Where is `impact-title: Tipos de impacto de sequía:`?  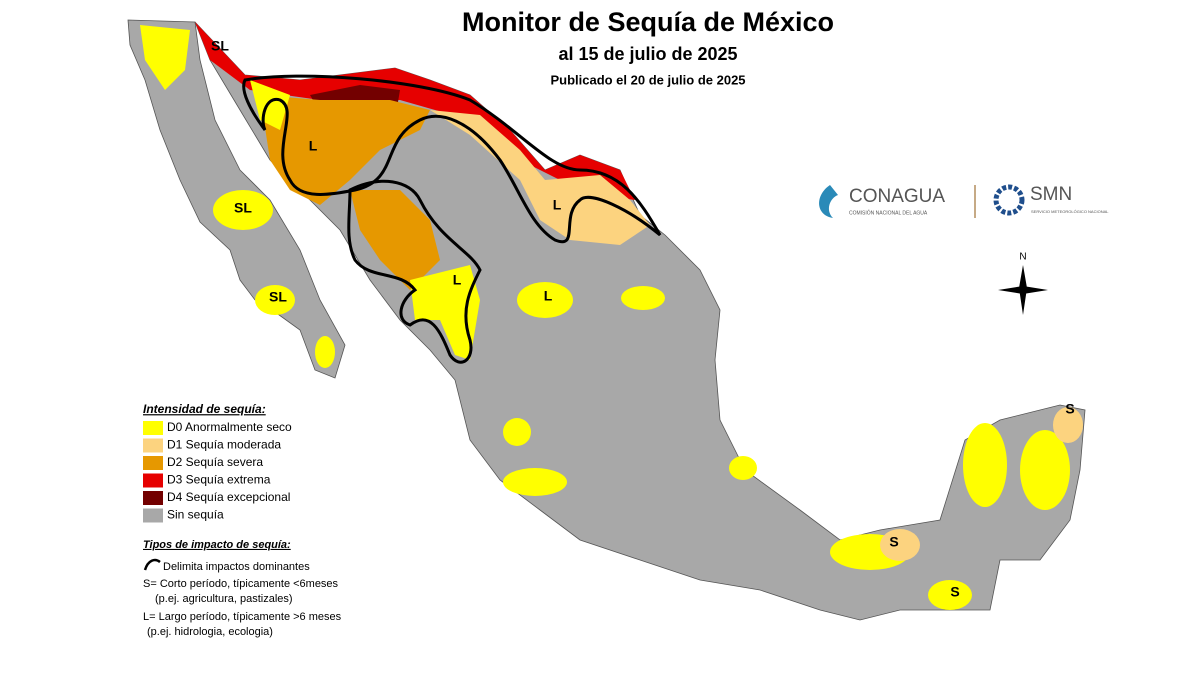 impact-title: Tipos de impacto de sequía: is located at coordinates (217, 545).